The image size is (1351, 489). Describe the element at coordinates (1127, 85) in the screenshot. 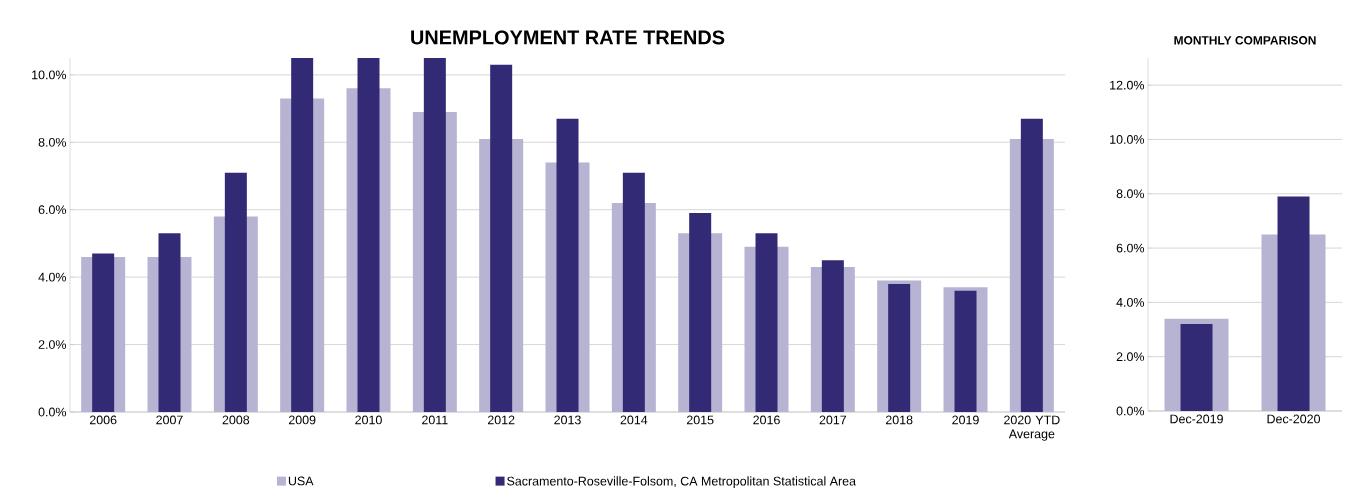

I see `y-tick-label: 12.0%` at that location.